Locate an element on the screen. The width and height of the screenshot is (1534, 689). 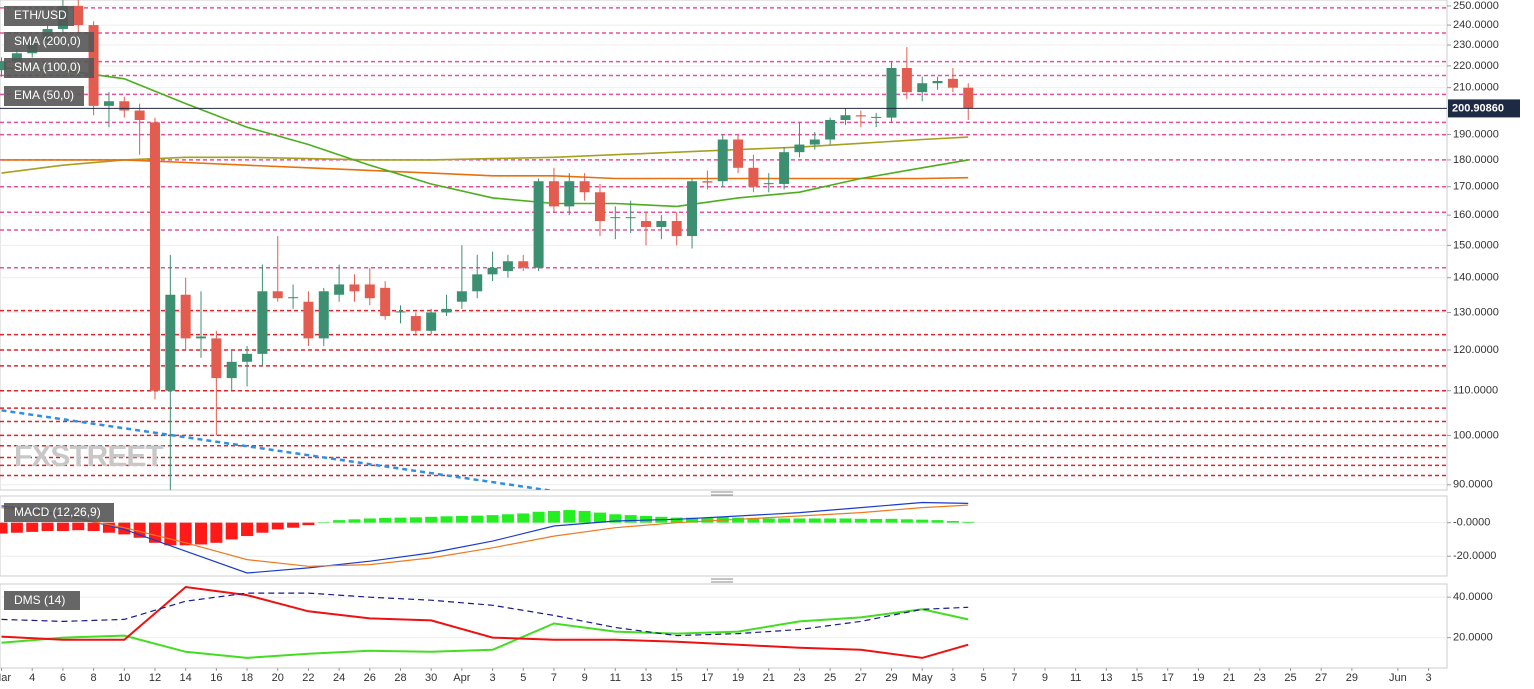
x-tick-label: 16 is located at coordinates (216, 678).